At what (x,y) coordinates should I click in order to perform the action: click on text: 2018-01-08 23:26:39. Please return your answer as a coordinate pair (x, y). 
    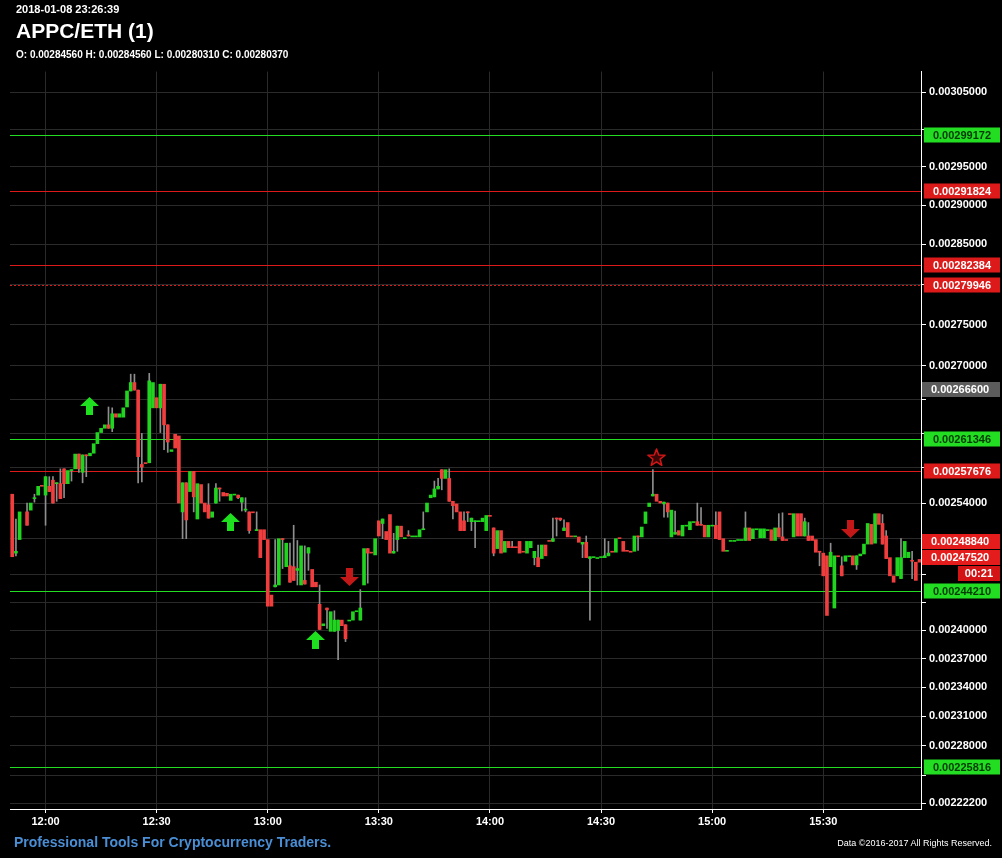
    Looking at the image, I should click on (68, 9).